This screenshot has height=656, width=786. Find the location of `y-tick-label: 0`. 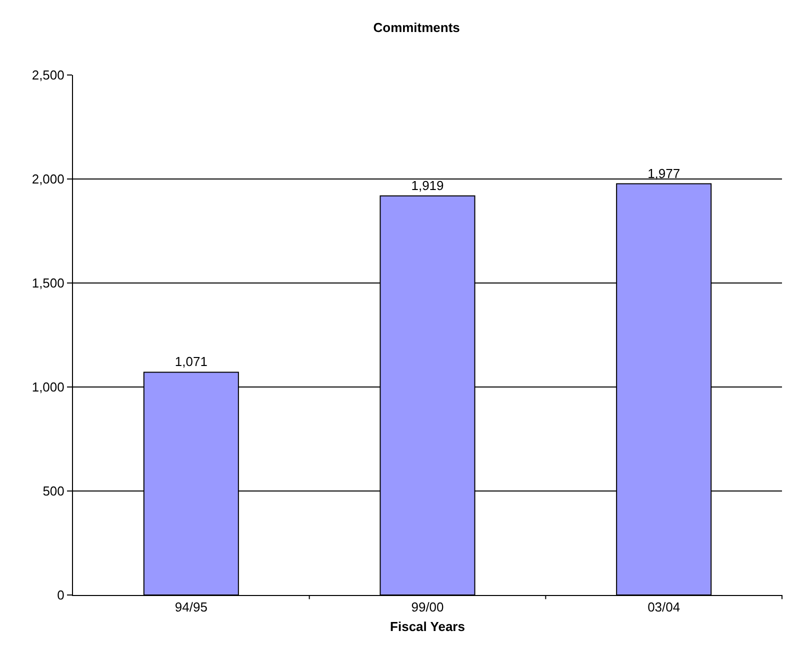

y-tick-label: 0 is located at coordinates (60, 595).